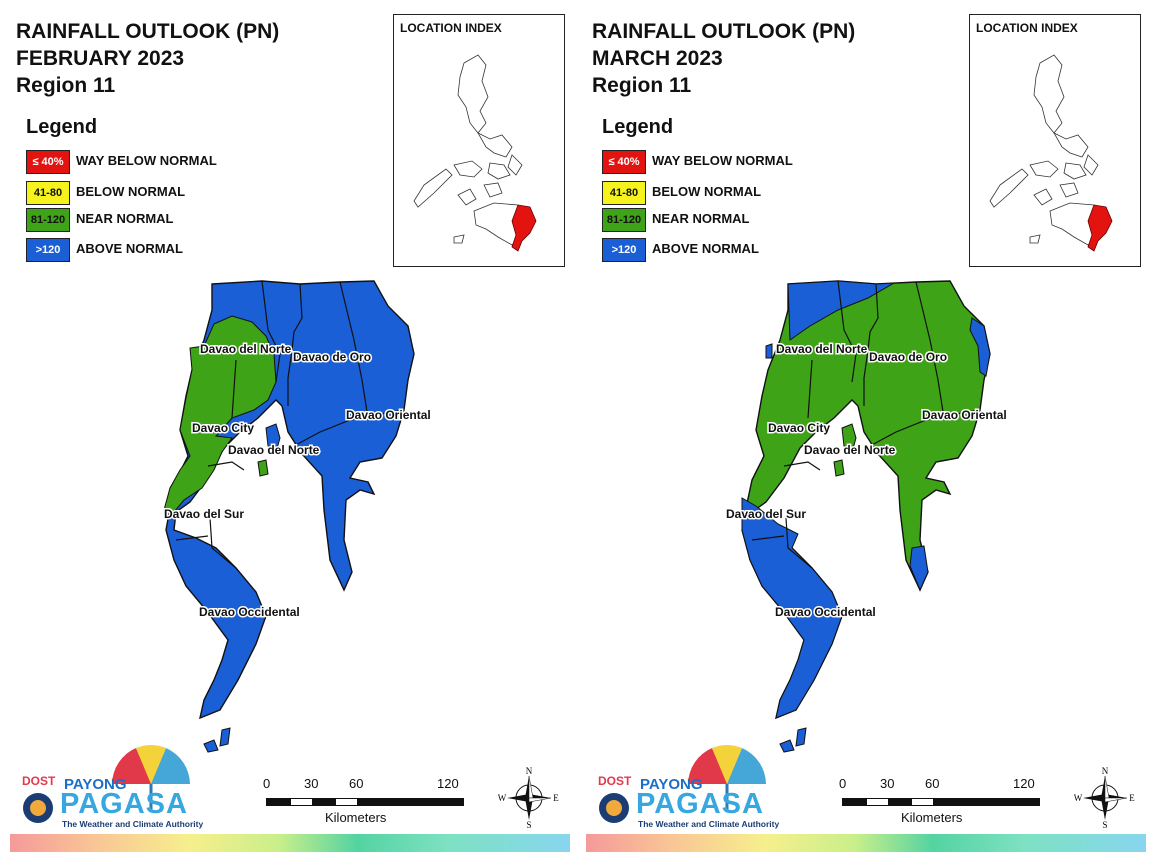  I want to click on map-area-above-normal-tip, so click(919, 568).